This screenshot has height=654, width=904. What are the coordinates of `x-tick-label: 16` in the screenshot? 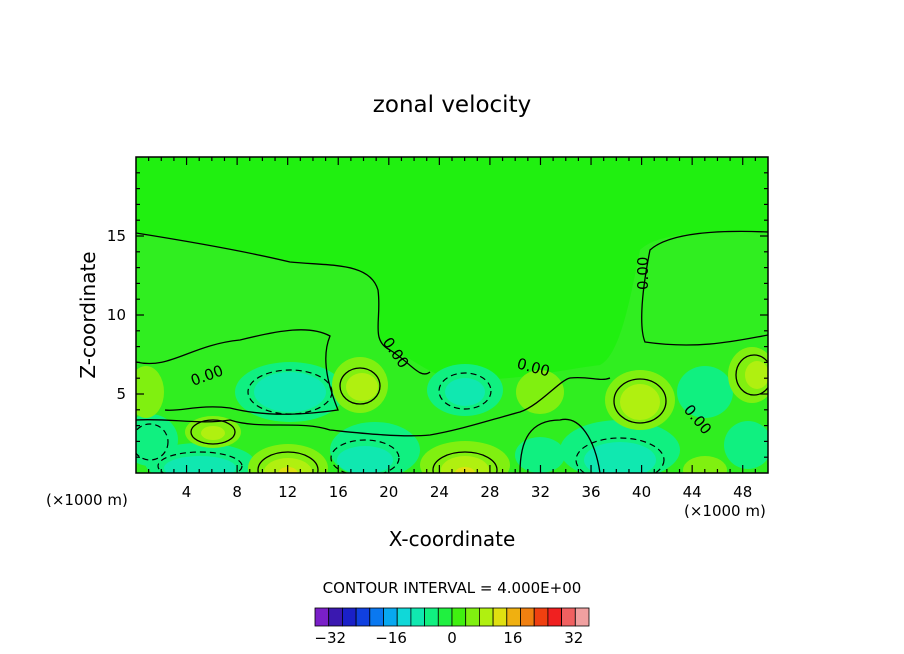 It's located at (338, 492).